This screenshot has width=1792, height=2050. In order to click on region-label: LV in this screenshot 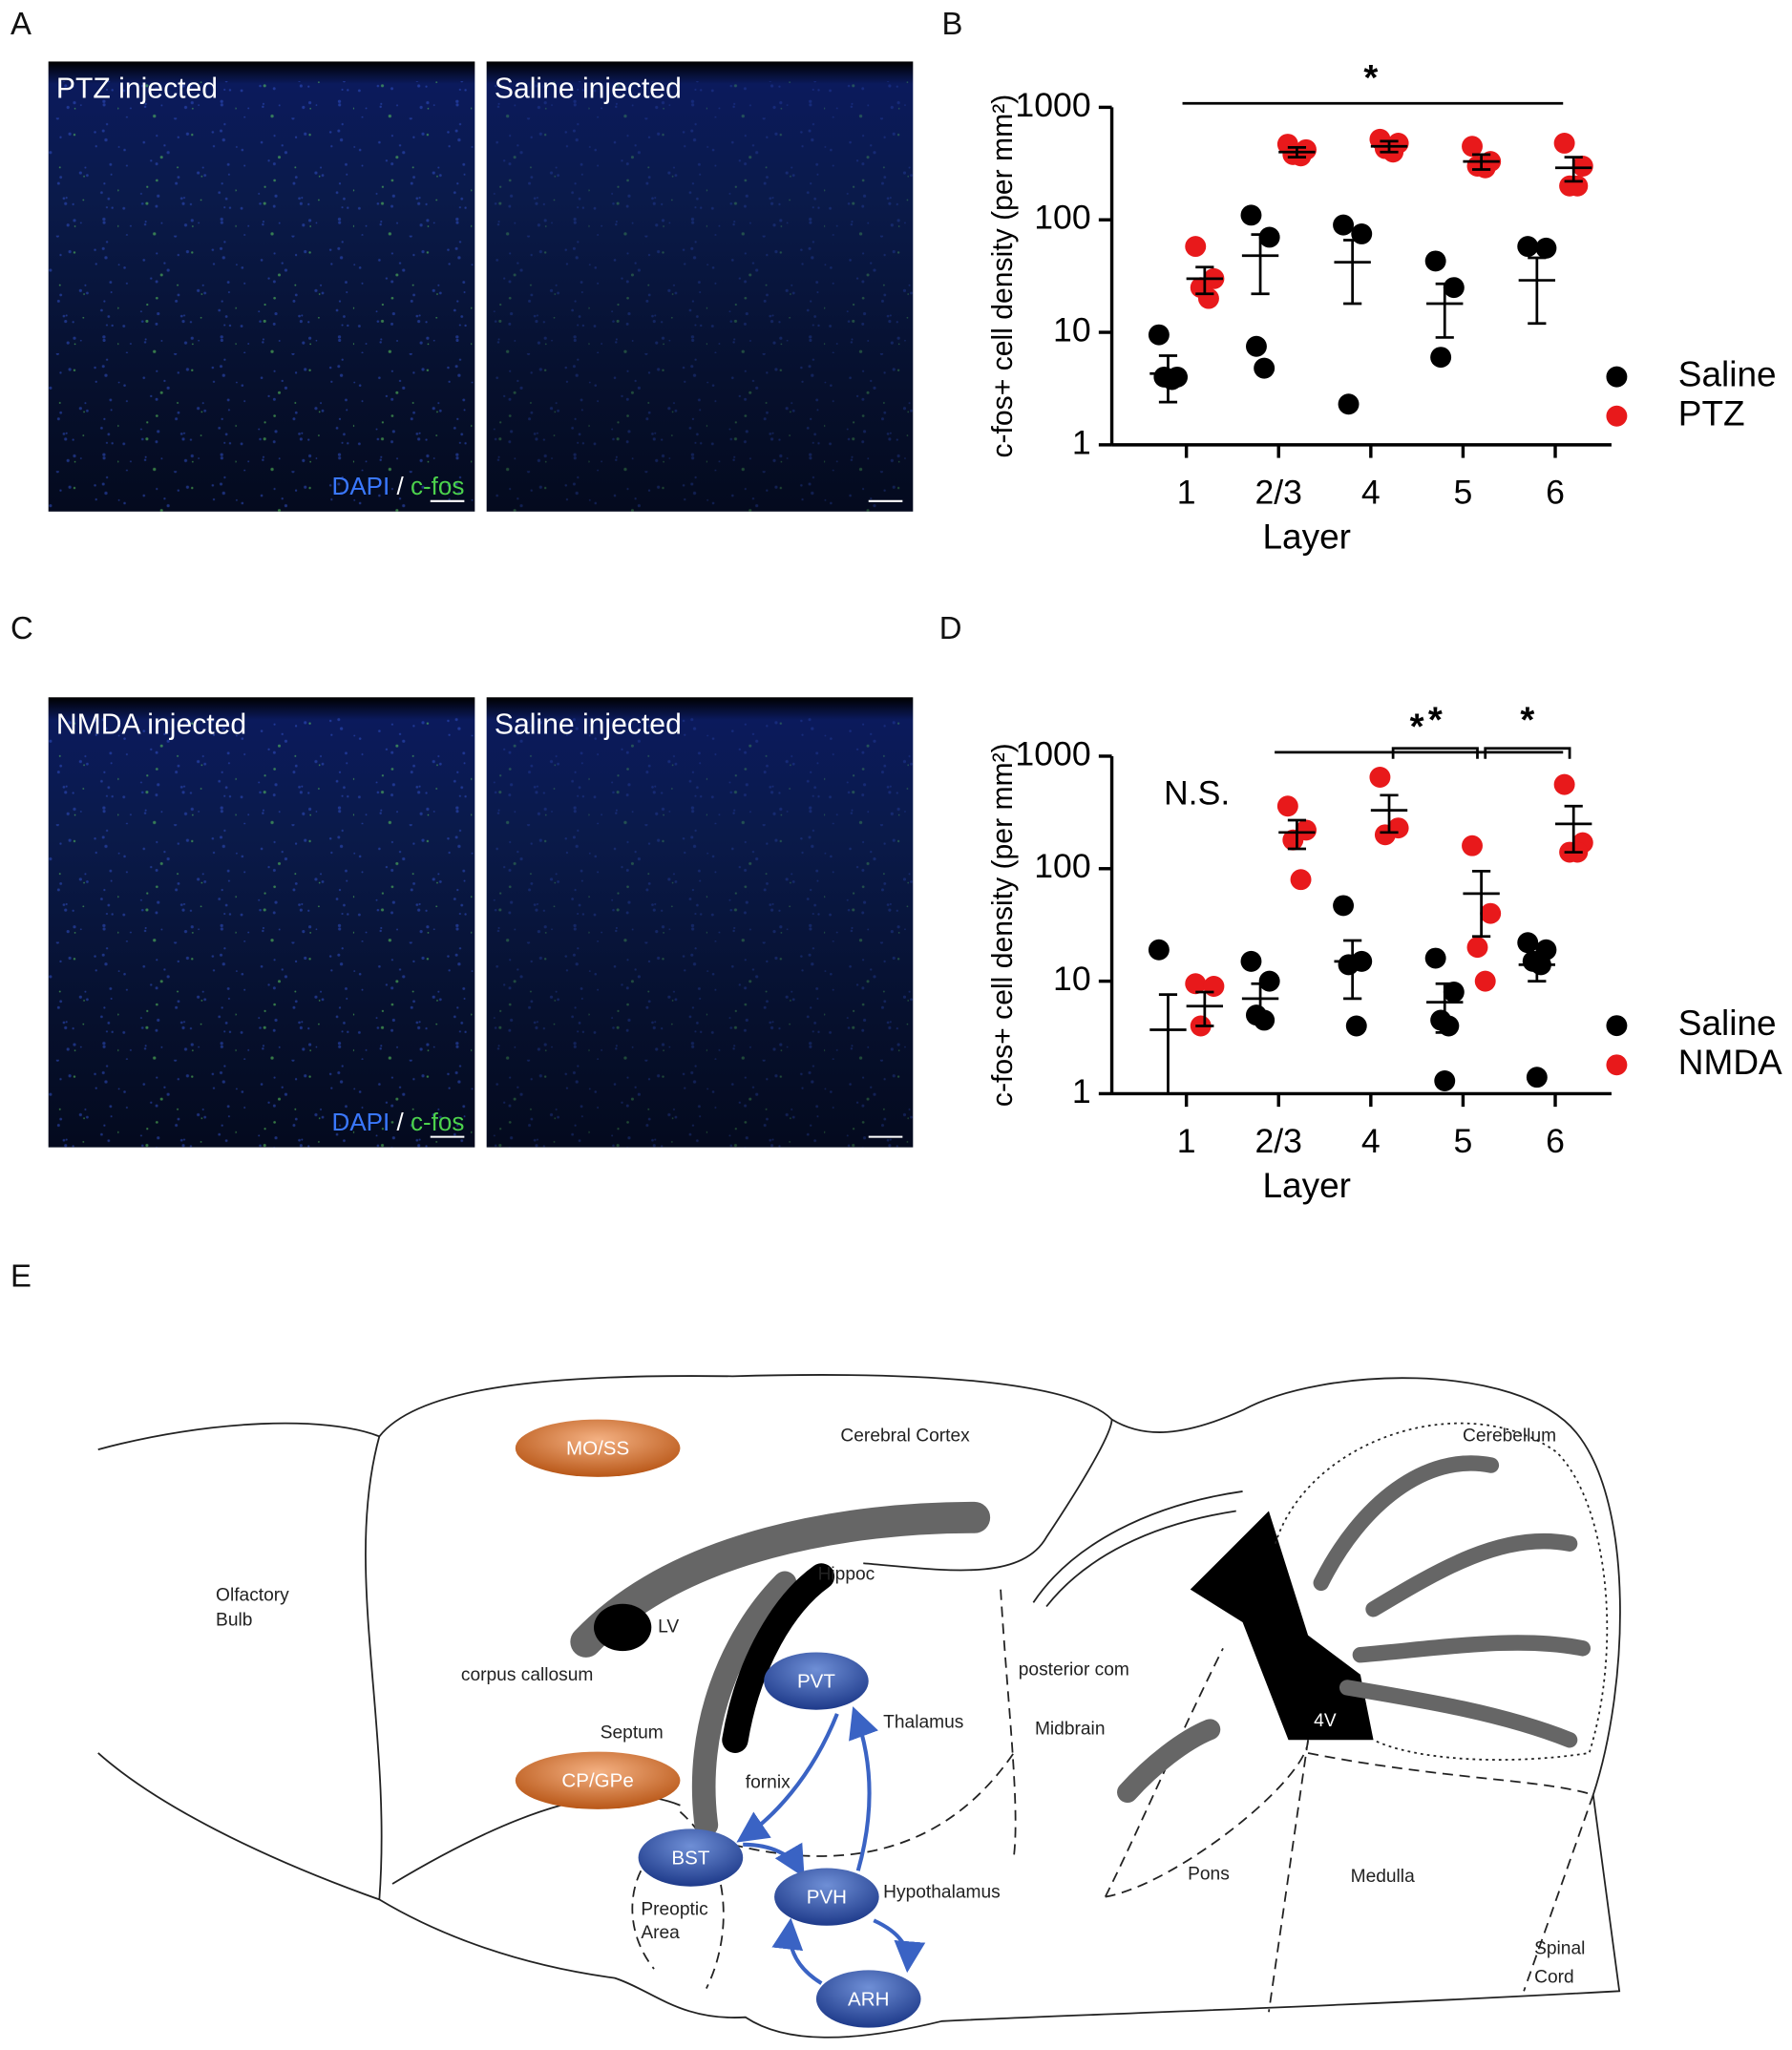, I will do `click(669, 1627)`.